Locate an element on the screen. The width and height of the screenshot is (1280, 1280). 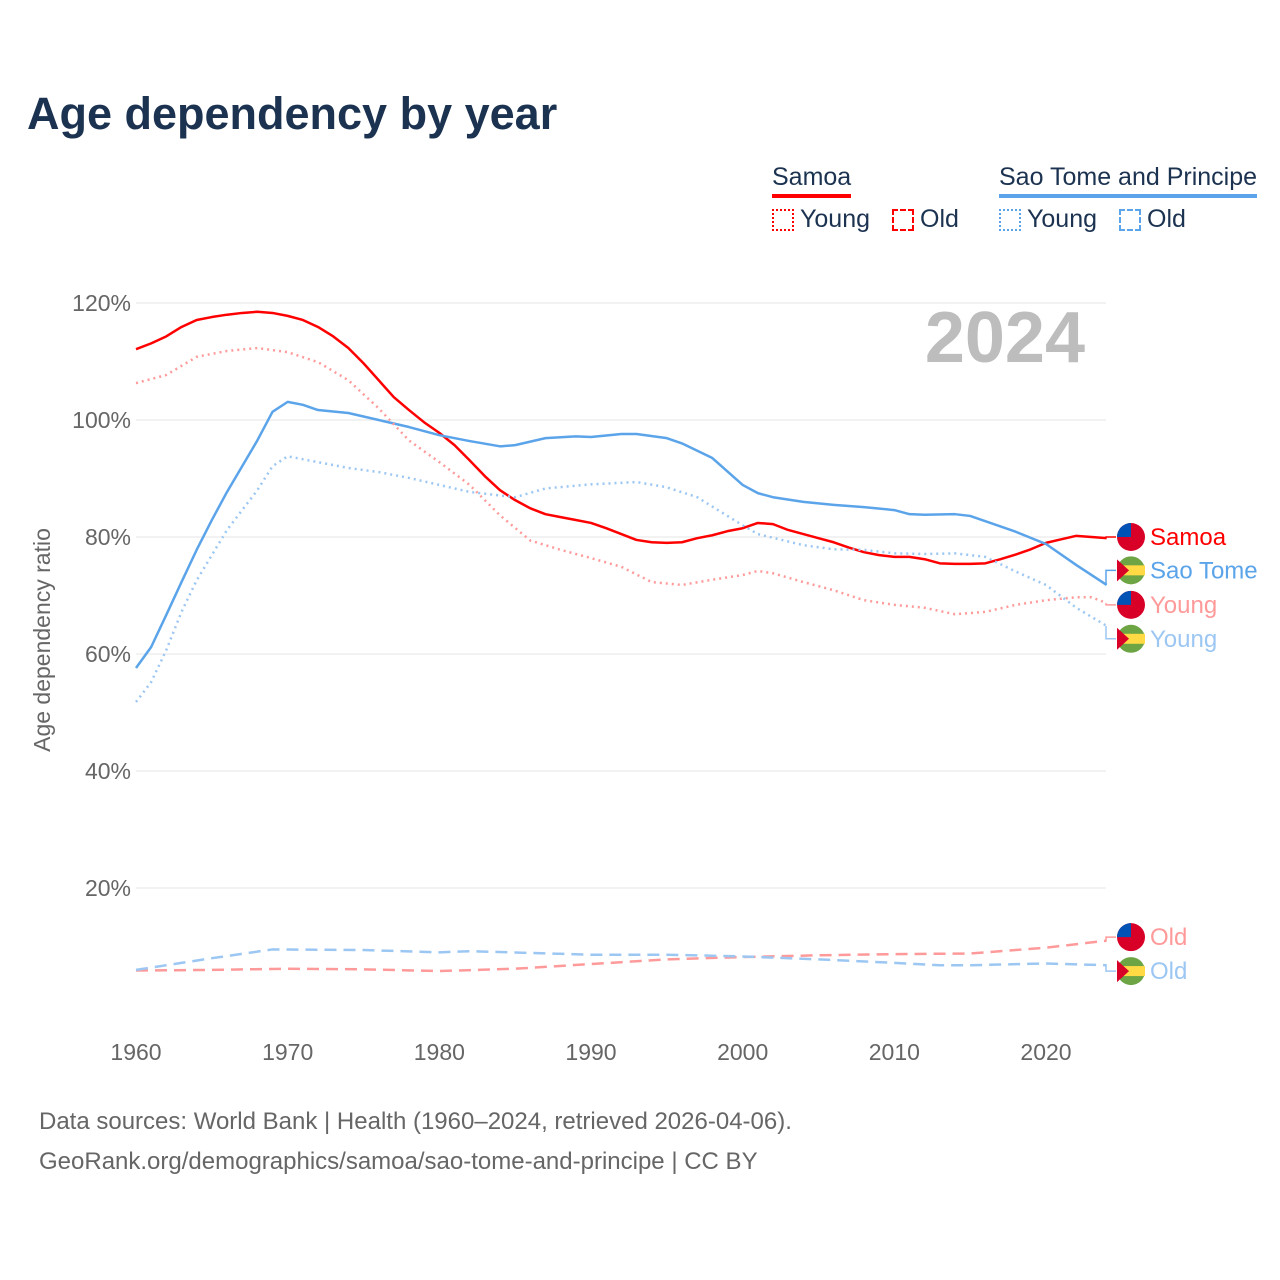
y-axis-label: Age dependency ratio is located at coordinates (42, 640).